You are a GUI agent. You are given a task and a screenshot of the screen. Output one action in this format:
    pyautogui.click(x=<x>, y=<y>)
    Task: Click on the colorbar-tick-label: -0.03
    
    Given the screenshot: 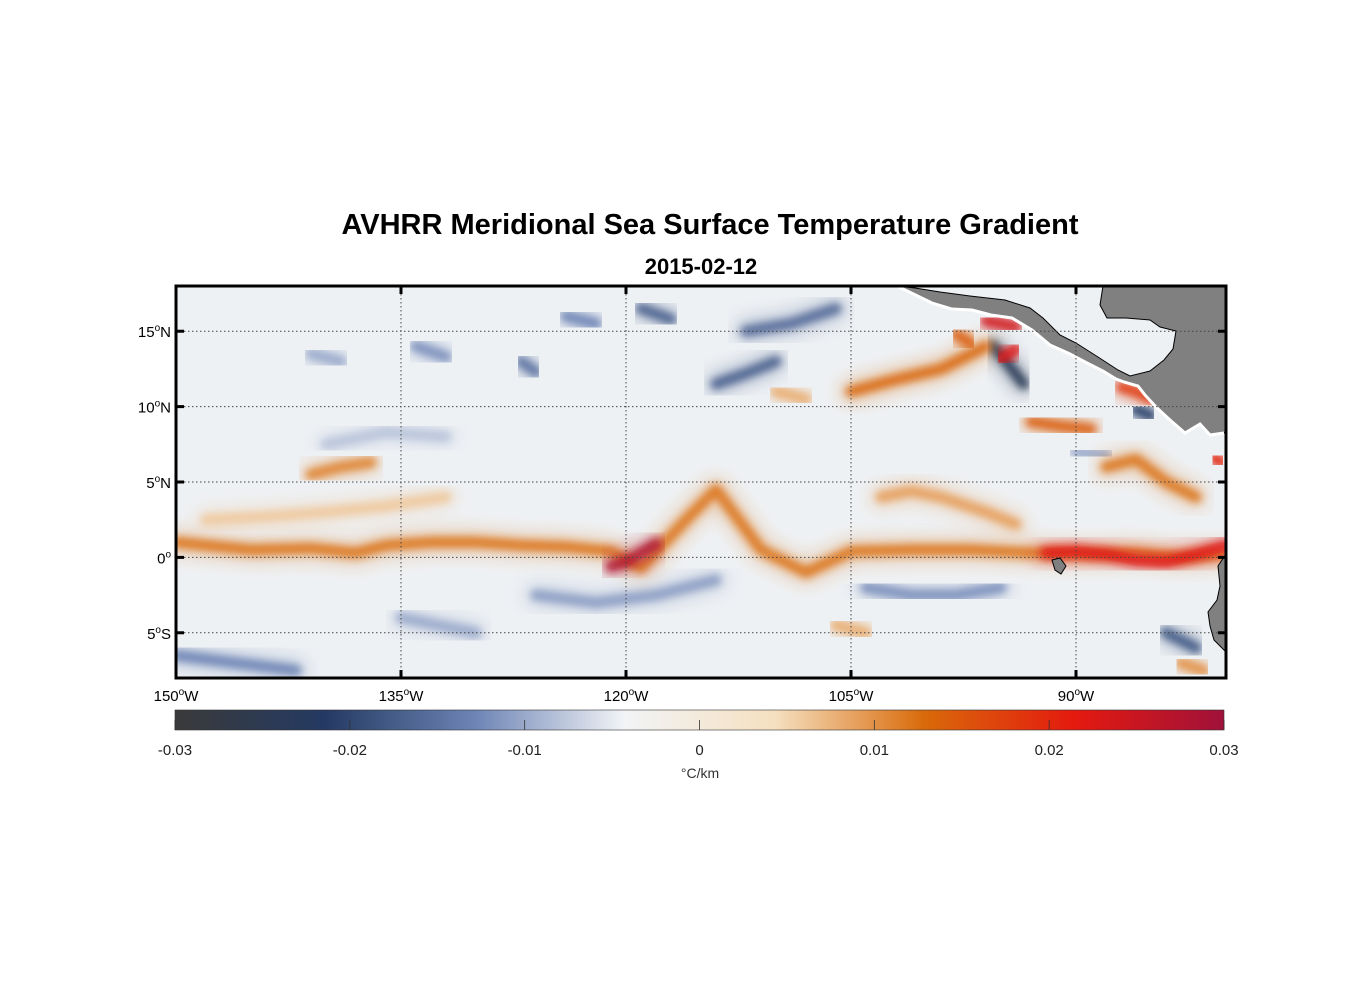 What is the action you would take?
    pyautogui.click(x=175, y=750)
    